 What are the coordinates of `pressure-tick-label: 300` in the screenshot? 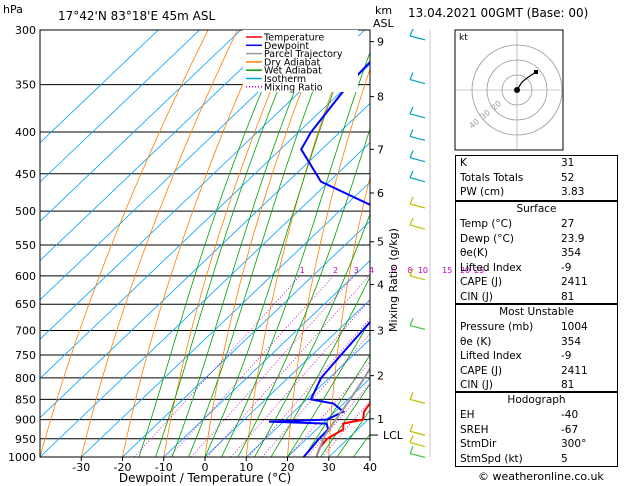 It's located at (25, 30).